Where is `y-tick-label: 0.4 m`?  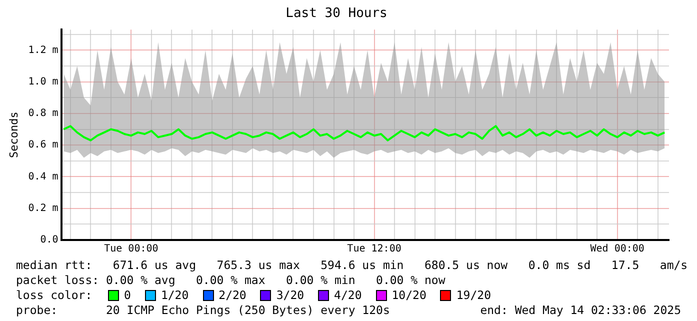 y-tick-label: 0.4 m is located at coordinates (43, 176).